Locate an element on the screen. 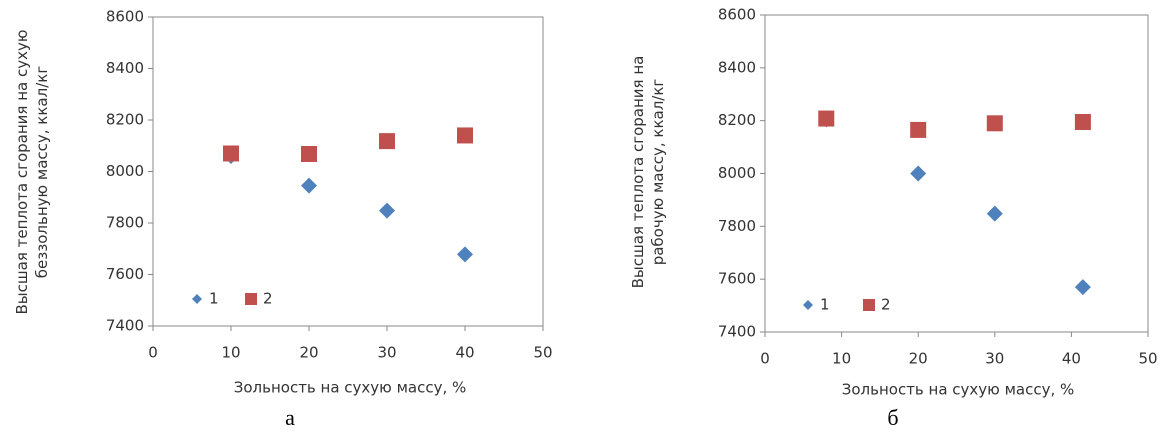  caption: б is located at coordinates (892, 417).